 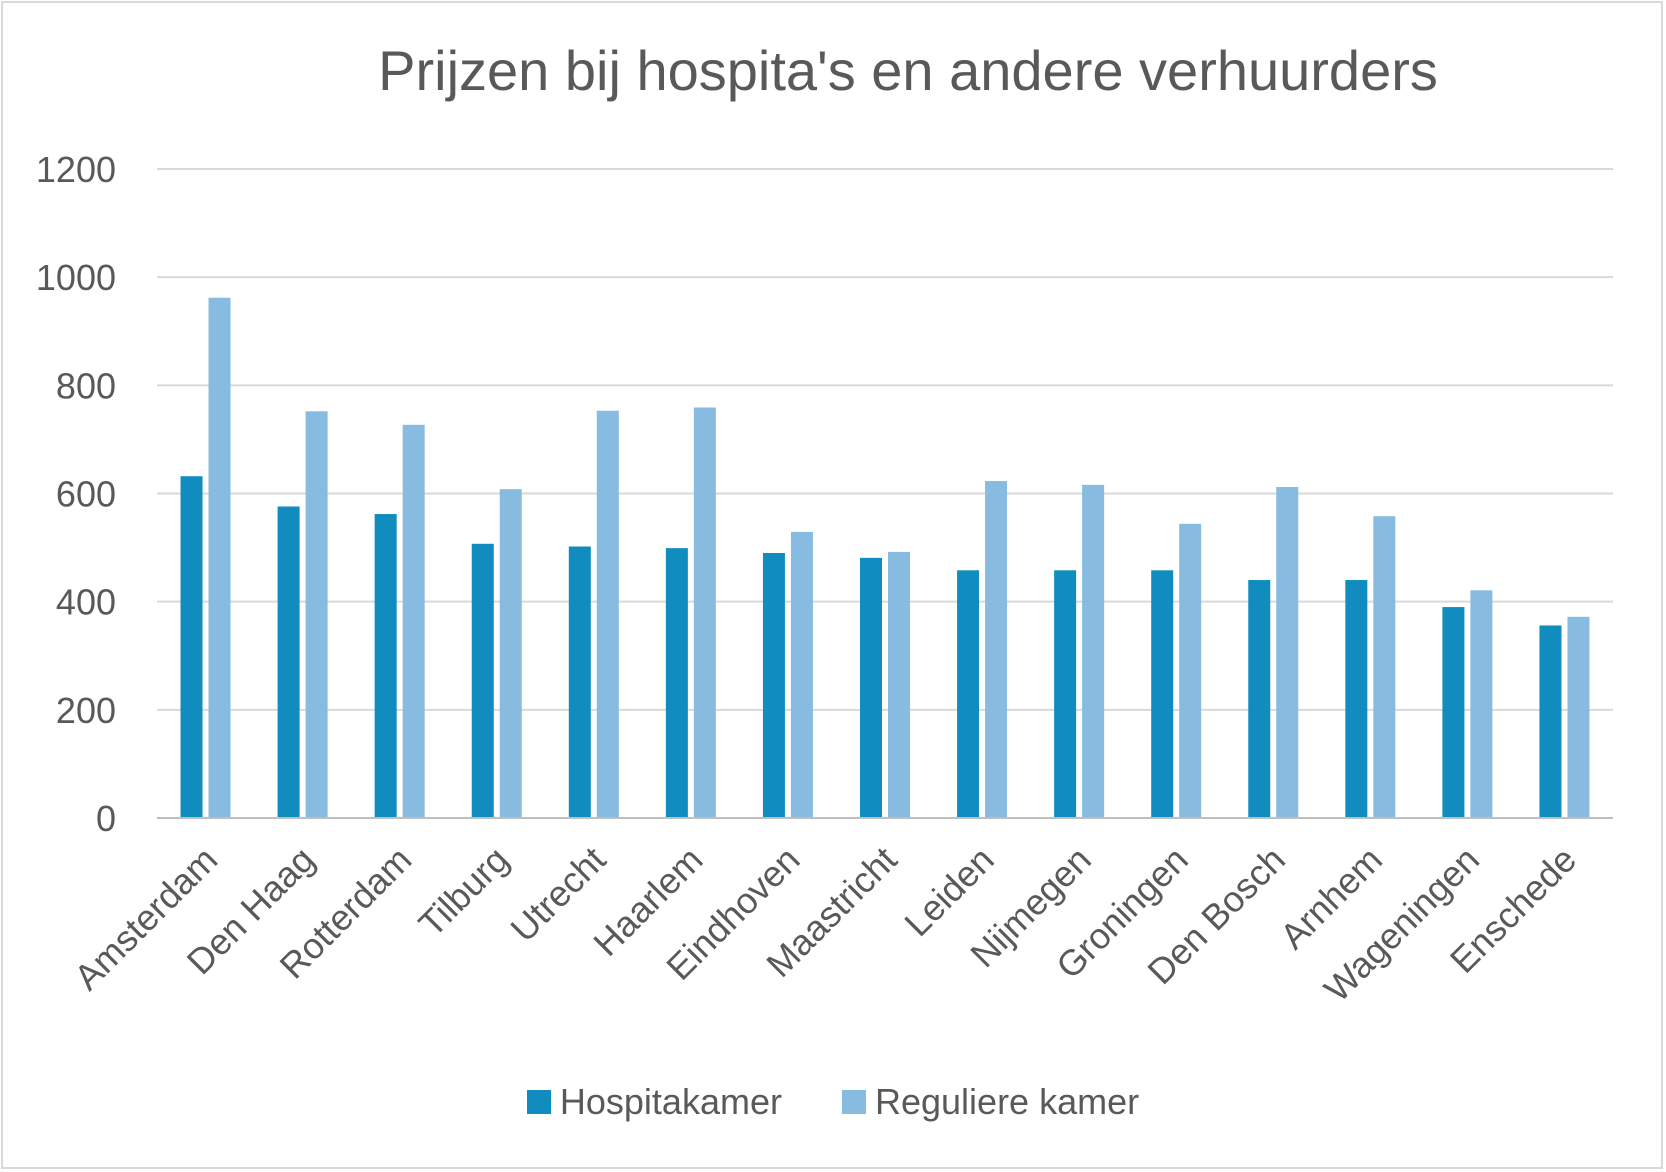 I want to click on bar-reguliere-kamer-arnhem, so click(x=1384, y=667).